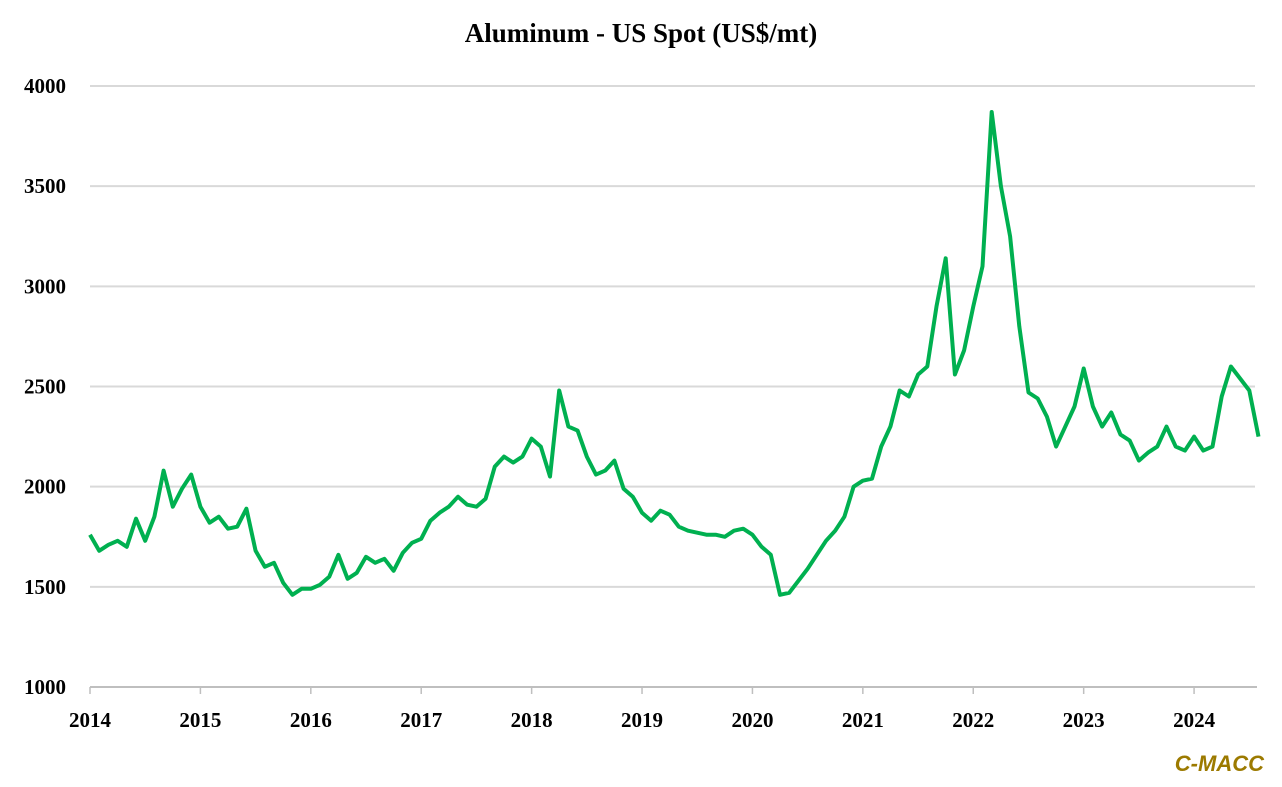 The image size is (1282, 787). What do you see at coordinates (752, 720) in the screenshot?
I see `x-tick-label: 2020` at bounding box center [752, 720].